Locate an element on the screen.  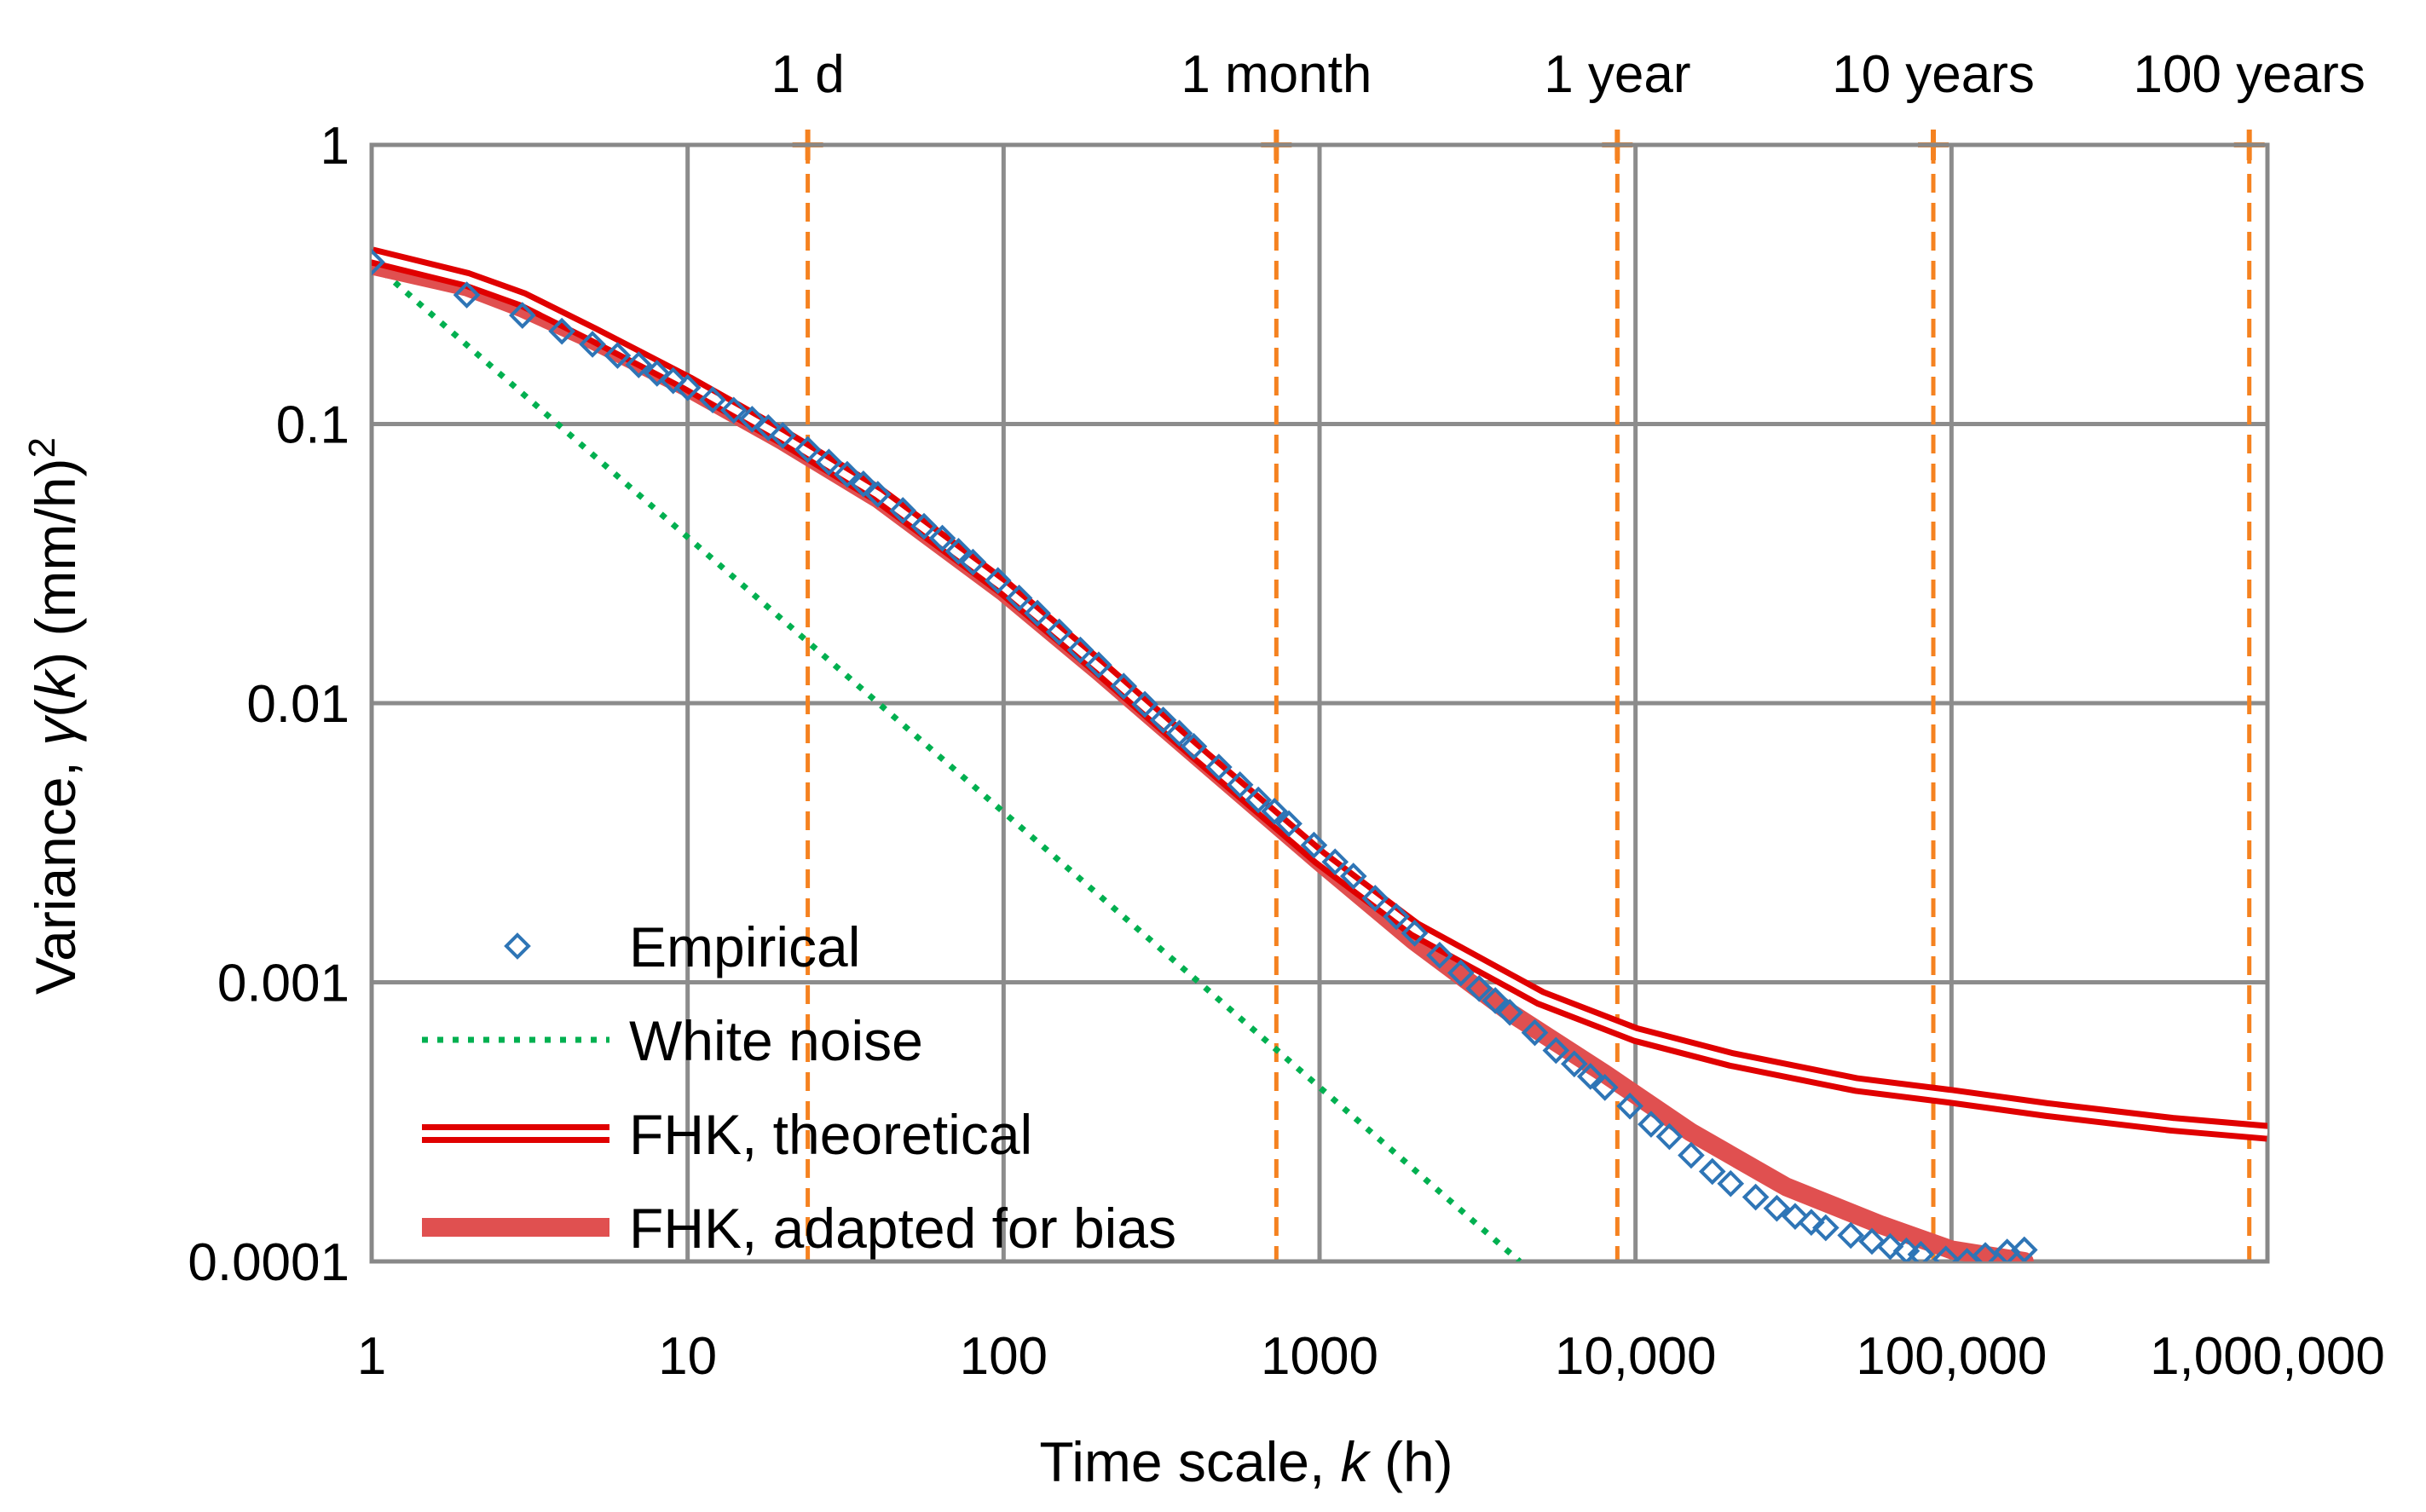
x-tick-labels: 1 10 100 1000 10,000 100,000 1,000,000 is located at coordinates (1371, 1356).